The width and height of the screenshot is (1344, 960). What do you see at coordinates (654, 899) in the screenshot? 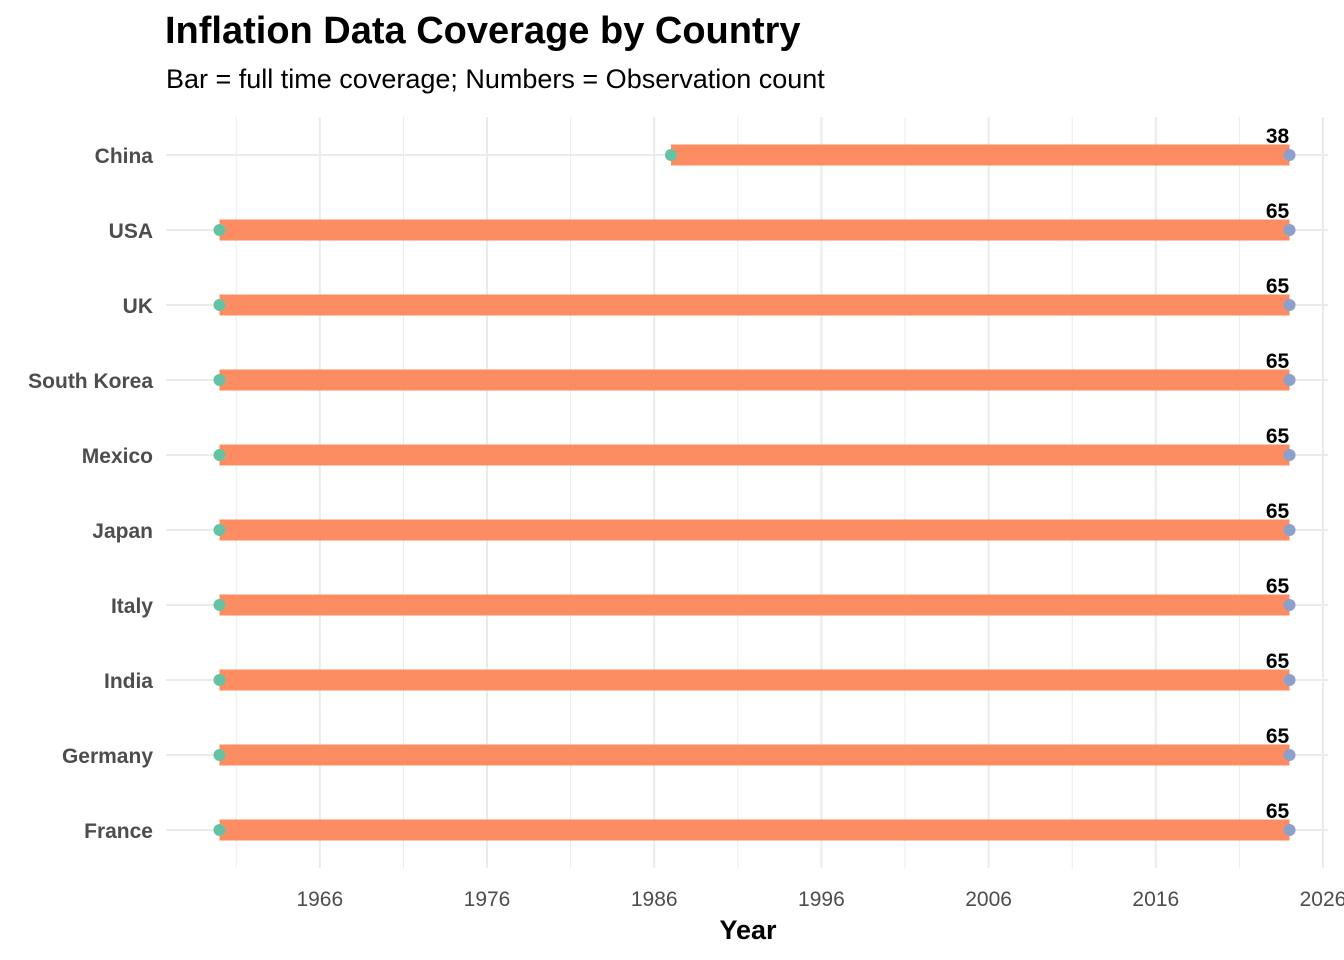
I see `x-tick-label: 1986` at bounding box center [654, 899].